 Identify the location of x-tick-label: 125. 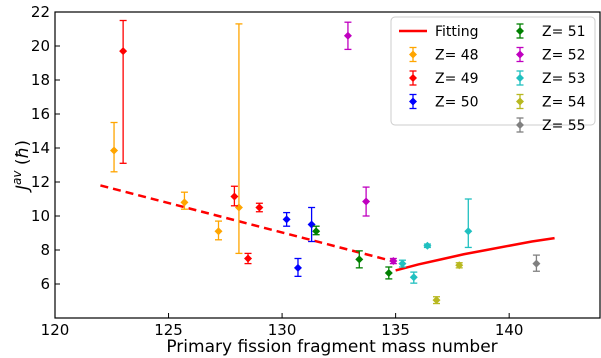
(168, 330).